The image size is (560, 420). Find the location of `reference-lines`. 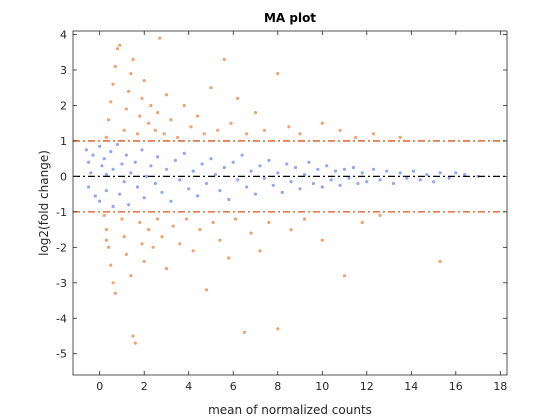

reference-lines is located at coordinates (290, 176).